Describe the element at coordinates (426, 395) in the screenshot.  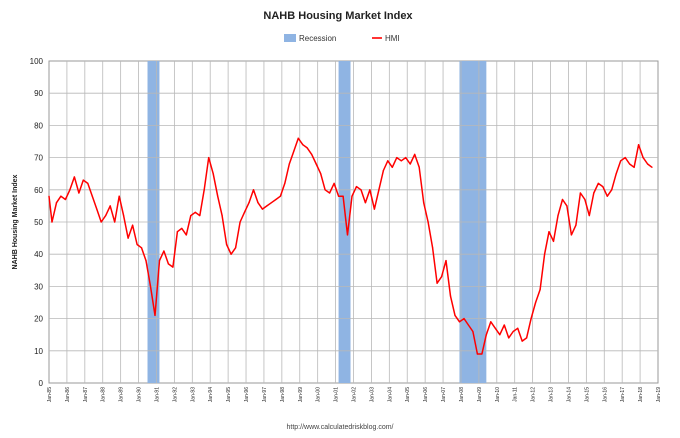
I see `x-tick-label: Jan-06` at that location.